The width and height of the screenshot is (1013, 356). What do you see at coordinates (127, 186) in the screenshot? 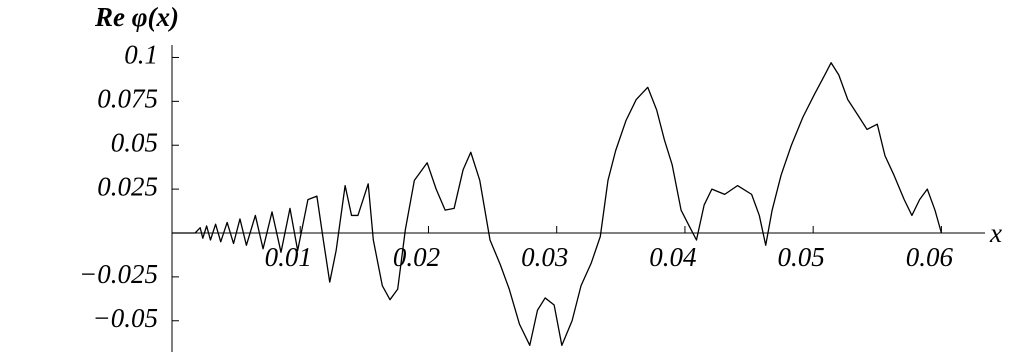
I see `y-tick-label: 0.025` at bounding box center [127, 186].